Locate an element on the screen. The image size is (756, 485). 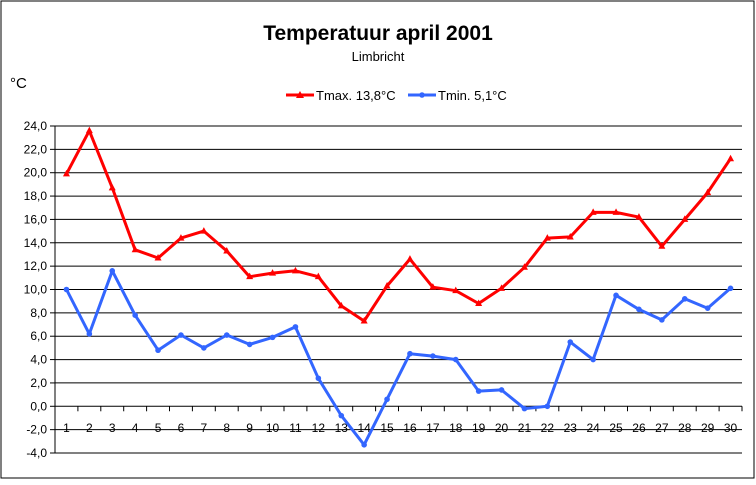
y-tick-label: 10,0 is located at coordinates (36, 290).